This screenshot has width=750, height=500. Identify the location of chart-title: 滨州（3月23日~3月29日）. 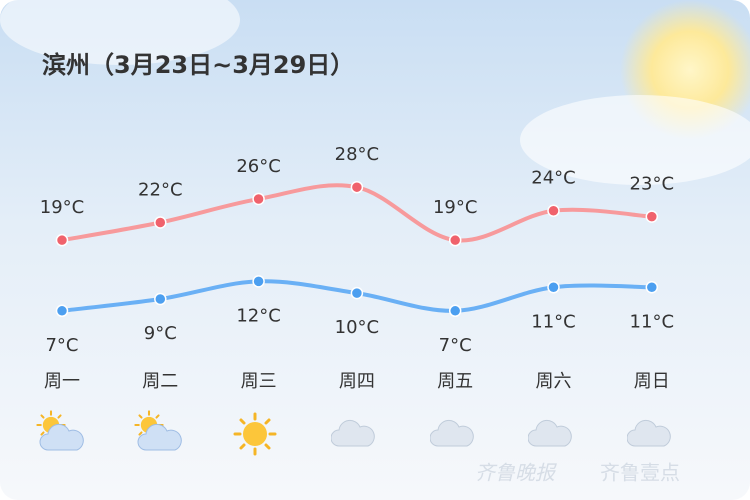
(198, 65).